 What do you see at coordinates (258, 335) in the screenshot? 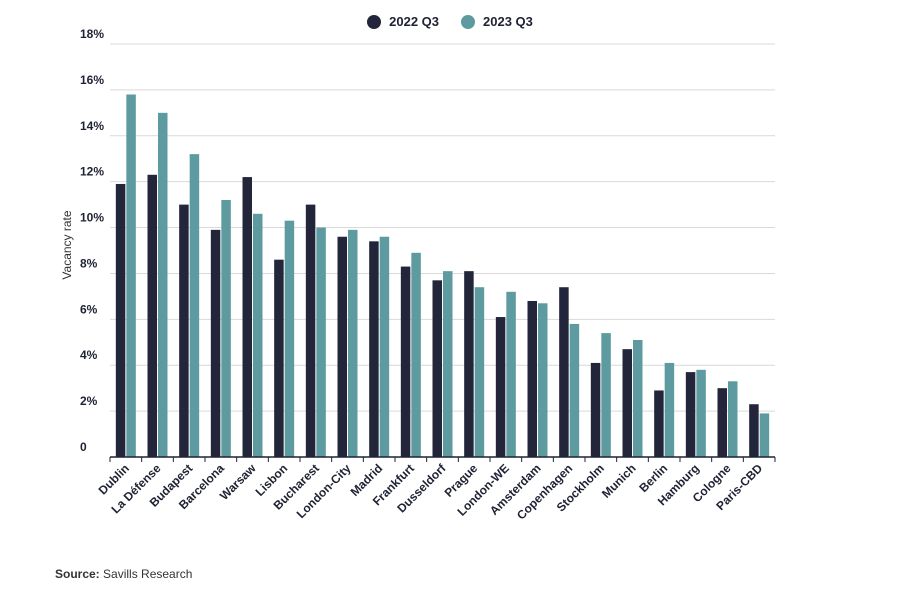
I see `bar-2023-q3-warsaw` at bounding box center [258, 335].